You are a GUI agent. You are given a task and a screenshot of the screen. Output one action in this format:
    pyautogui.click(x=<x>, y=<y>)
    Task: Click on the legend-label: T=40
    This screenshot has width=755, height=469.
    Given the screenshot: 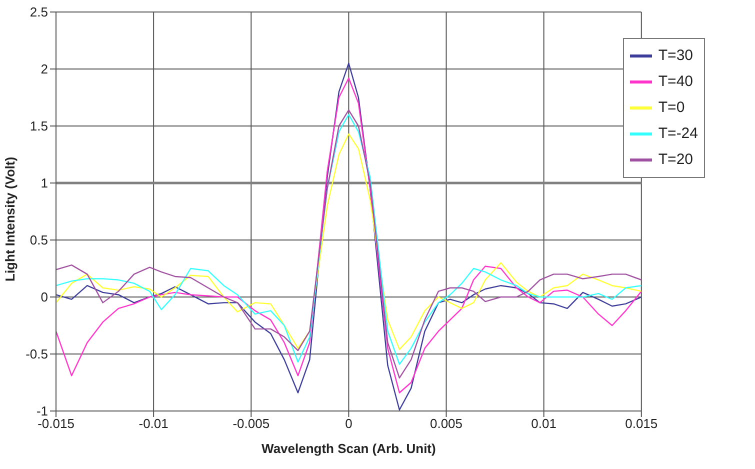 What is the action you would take?
    pyautogui.click(x=675, y=82)
    